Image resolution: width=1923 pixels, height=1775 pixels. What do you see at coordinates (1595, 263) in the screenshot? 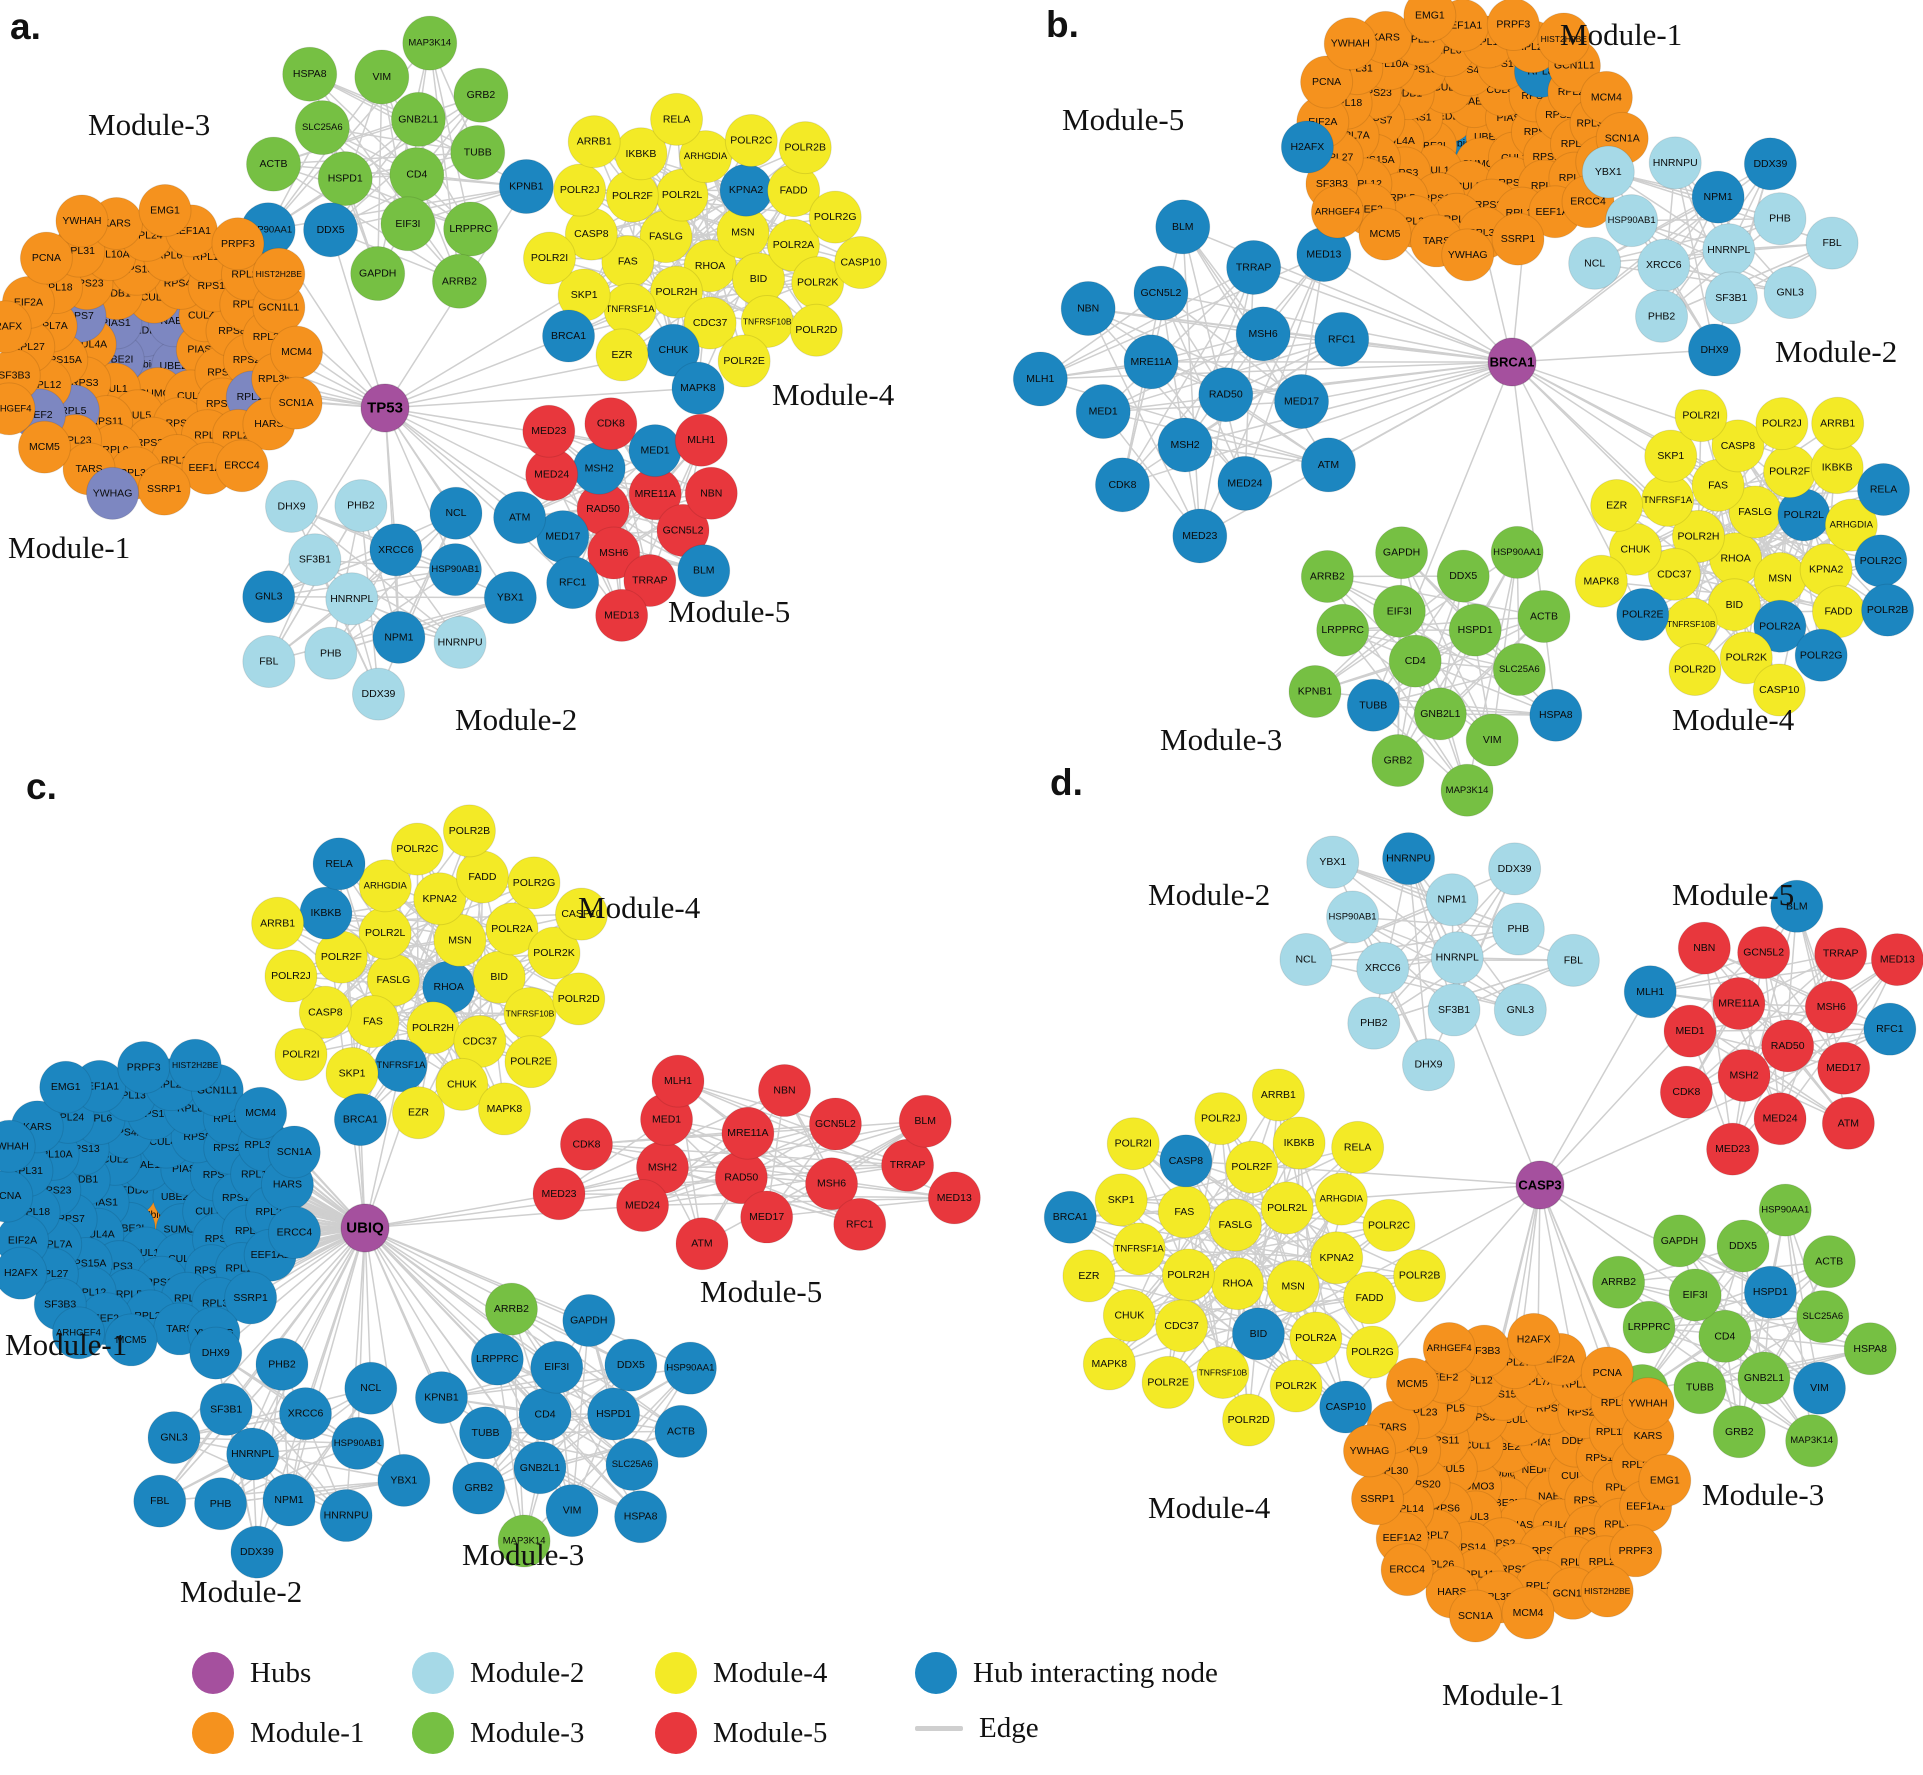
I see `node-NCL: NCL` at bounding box center [1595, 263].